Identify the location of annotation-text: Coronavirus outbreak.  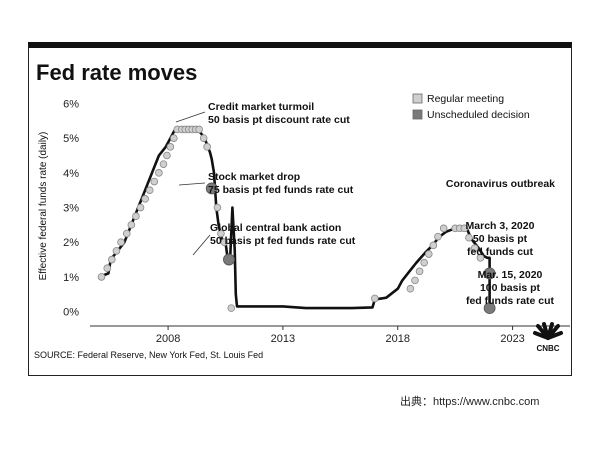
(500, 184).